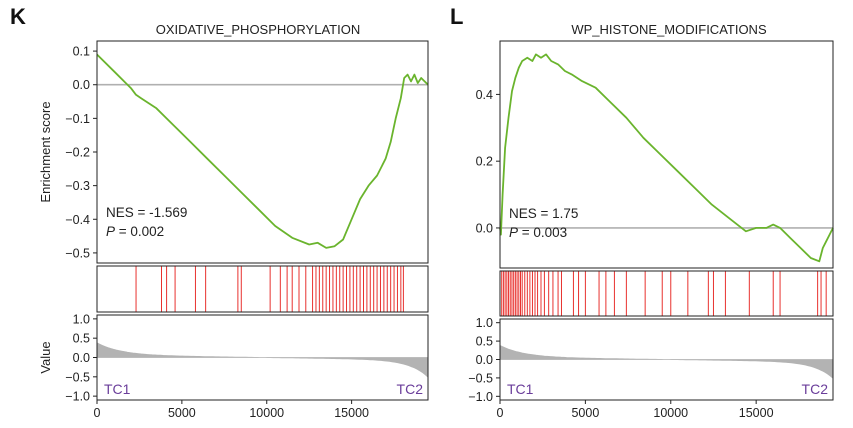 The height and width of the screenshot is (428, 853). Describe the element at coordinates (484, 95) in the screenshot. I see `es-y-tick-label: 0.4` at that location.